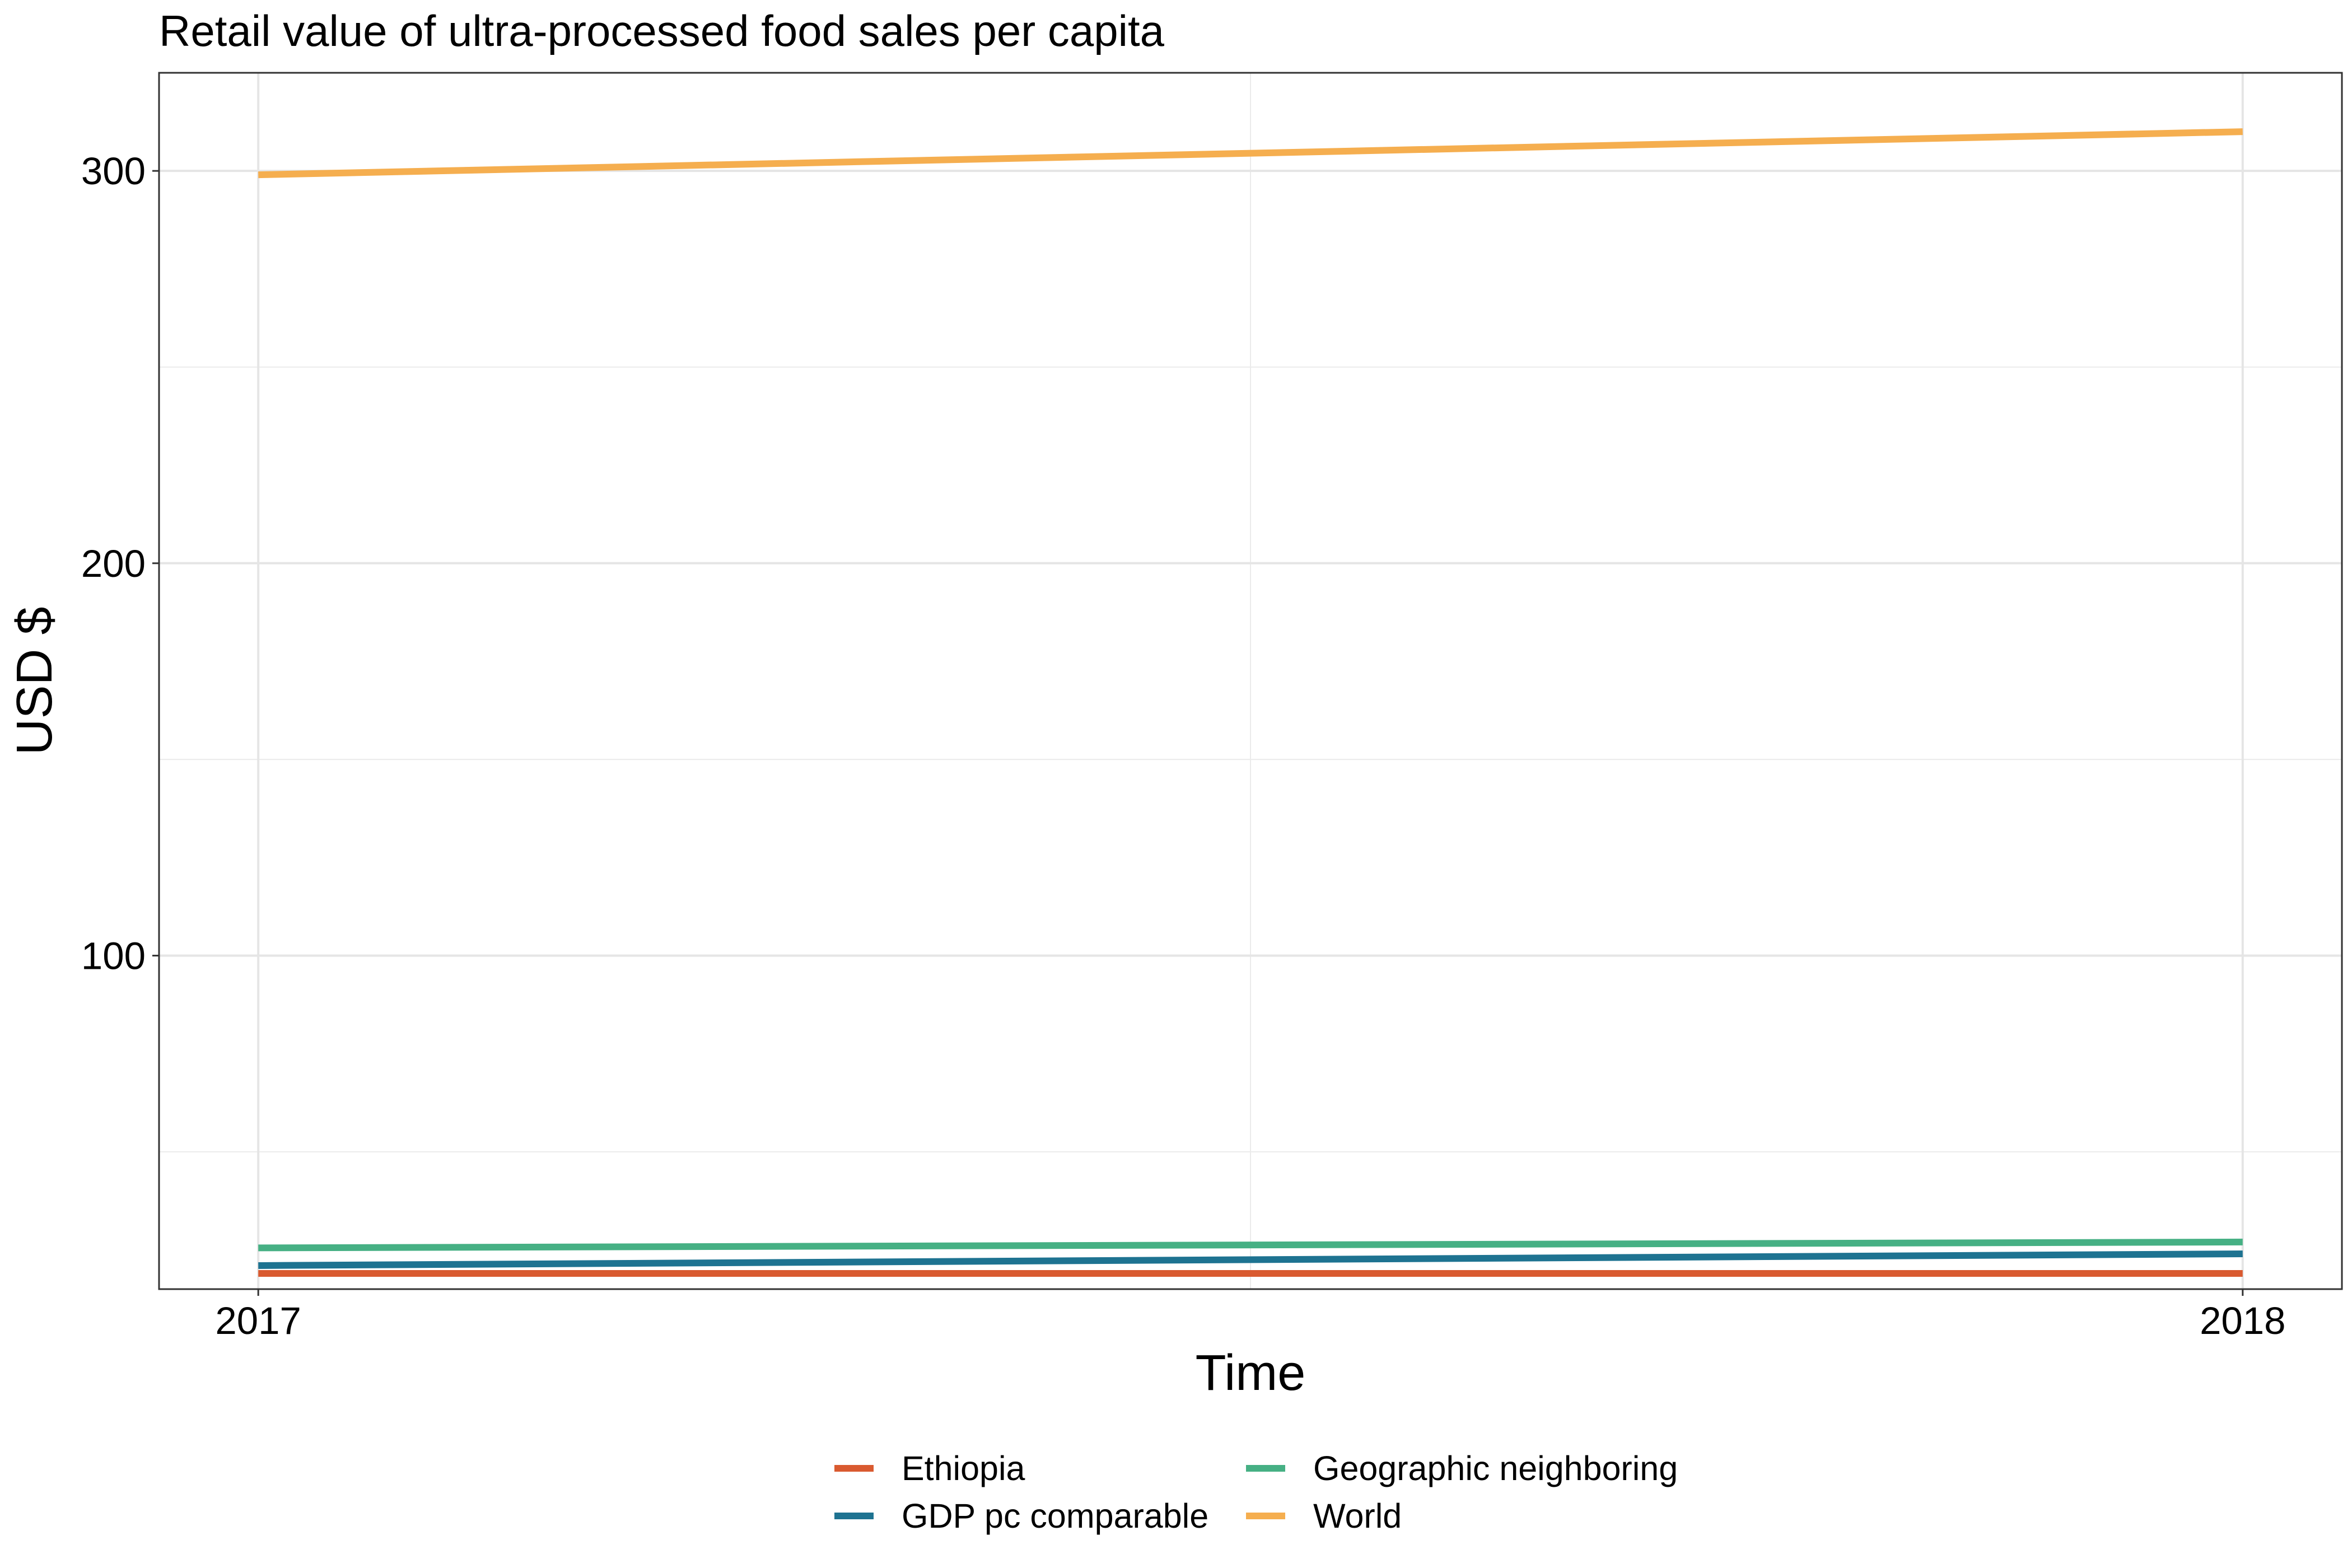  I want to click on y-axis-ticks: 100 200 300, so click(120, 563).